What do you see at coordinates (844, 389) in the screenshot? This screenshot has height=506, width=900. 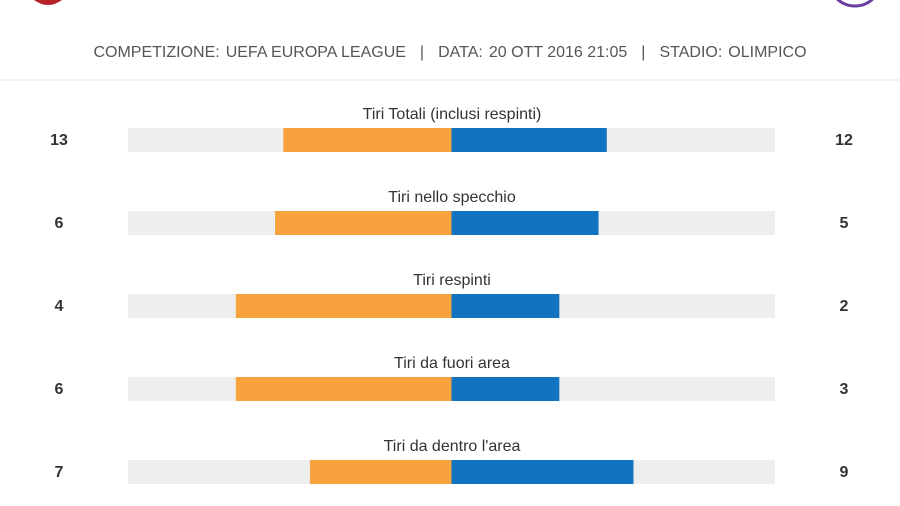 I see `away-value: 3` at bounding box center [844, 389].